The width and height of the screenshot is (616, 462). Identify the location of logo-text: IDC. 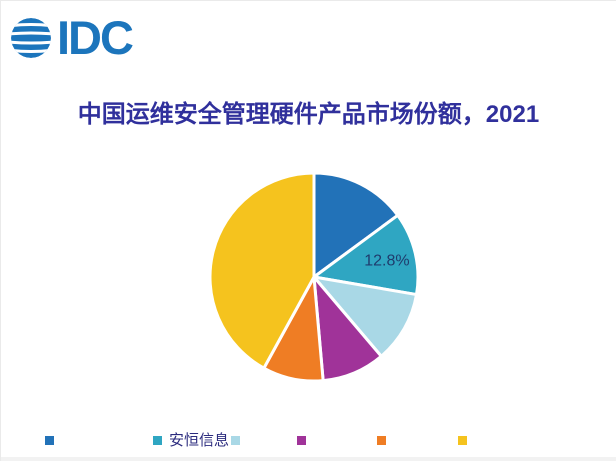
(95, 37).